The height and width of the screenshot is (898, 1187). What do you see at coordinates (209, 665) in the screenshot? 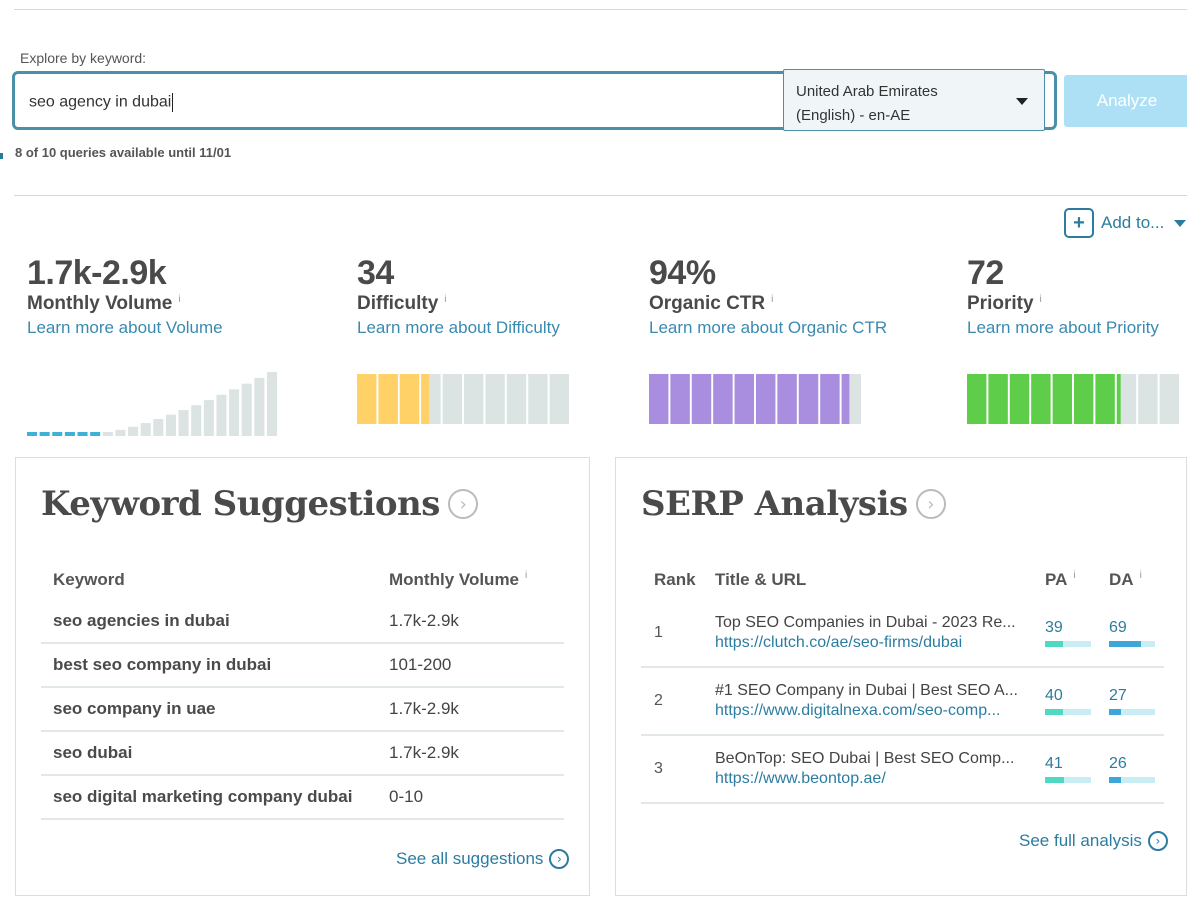
I see `keyword-cell: best seo company in dubai` at bounding box center [209, 665].